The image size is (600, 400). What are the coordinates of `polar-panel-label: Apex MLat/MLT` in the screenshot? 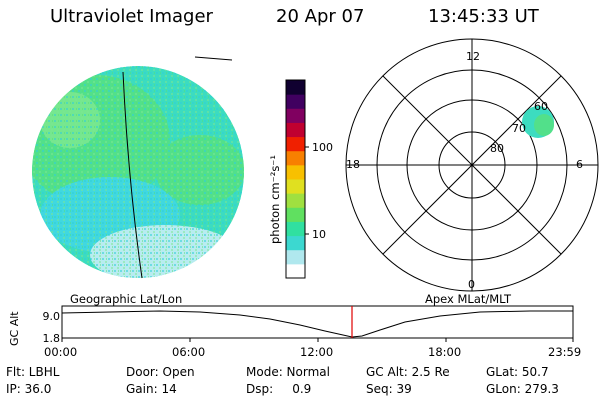 It's located at (468, 299).